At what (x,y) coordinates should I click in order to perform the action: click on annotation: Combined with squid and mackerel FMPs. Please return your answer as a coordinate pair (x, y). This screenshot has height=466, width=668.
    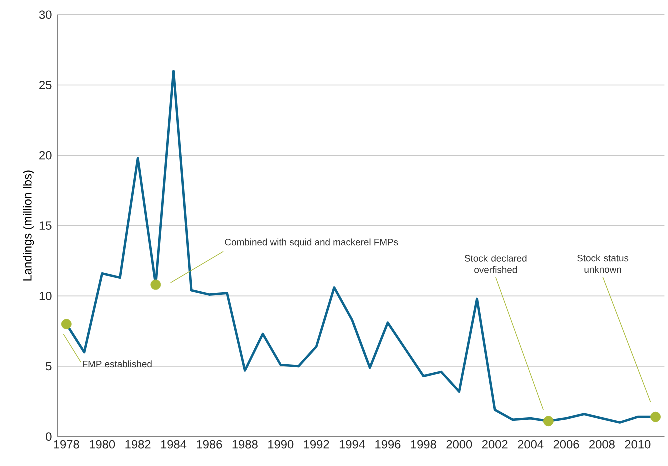
    Looking at the image, I should click on (311, 243).